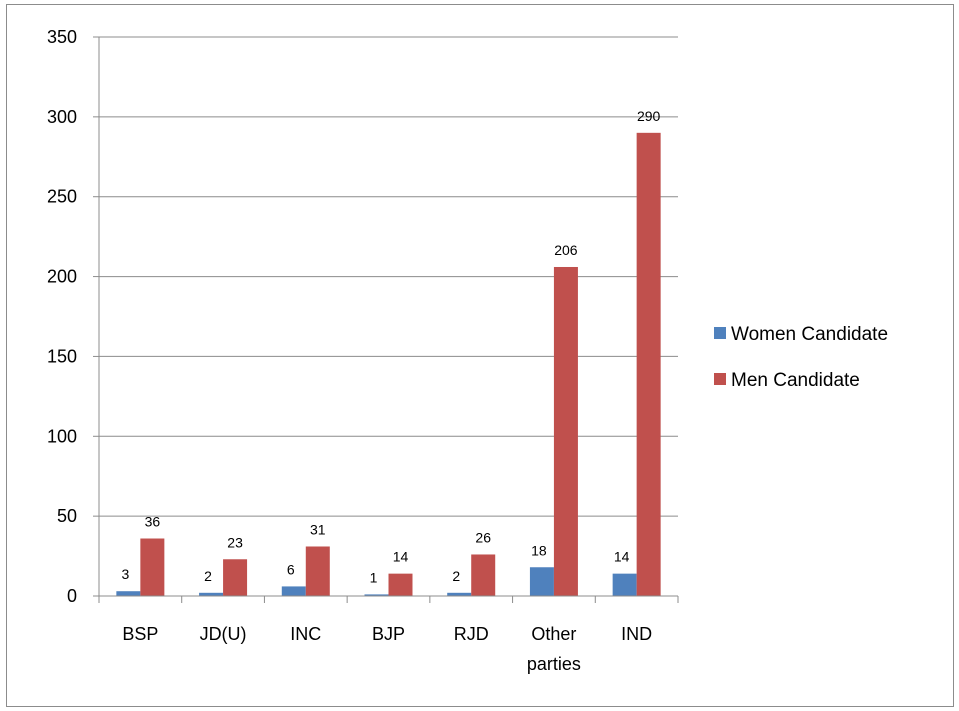  What do you see at coordinates (483, 537) in the screenshot?
I see `data-label: 26` at bounding box center [483, 537].